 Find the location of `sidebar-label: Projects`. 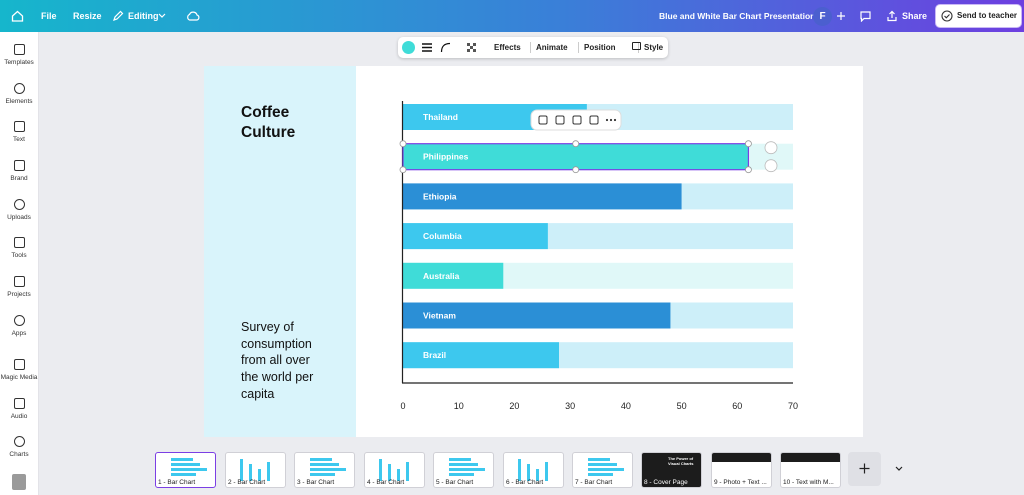

sidebar-label: Projects is located at coordinates (19, 294).